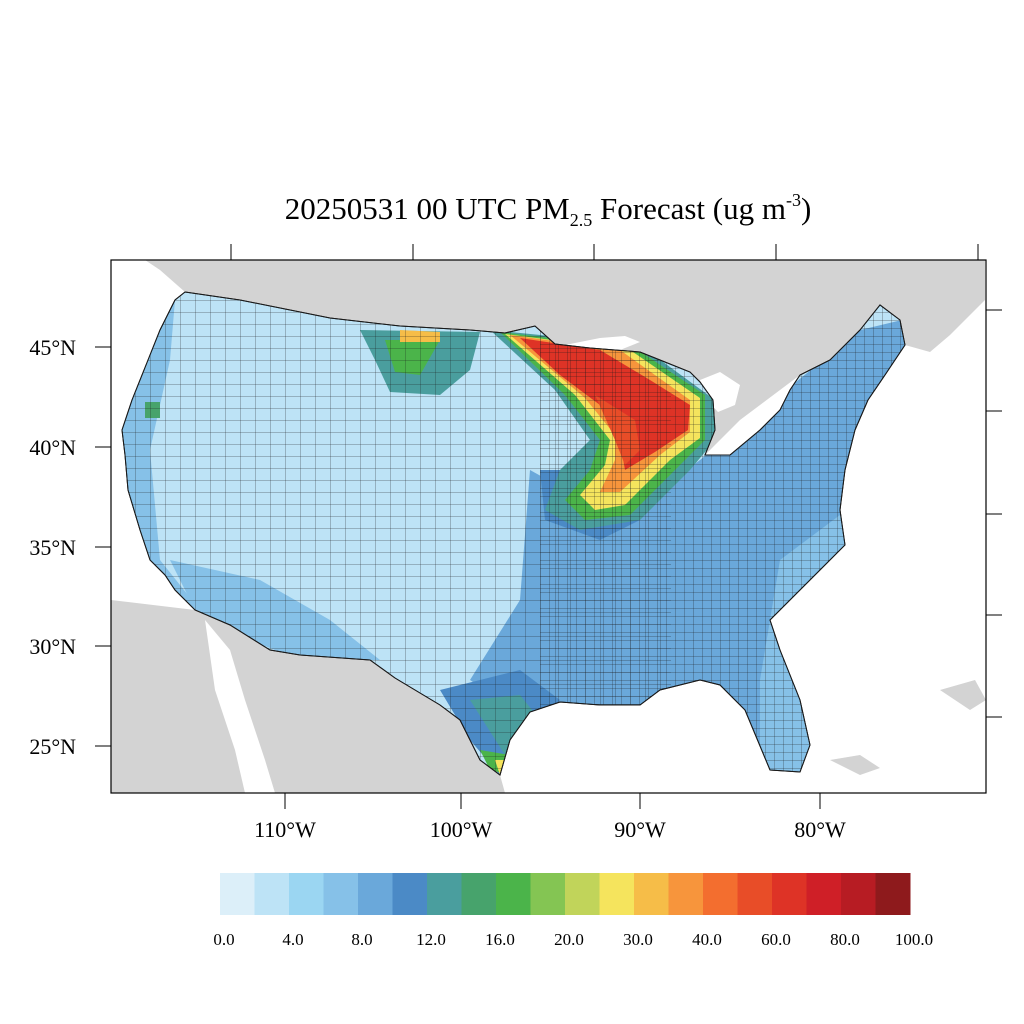 Image resolution: width=1024 pixels, height=1024 pixels. I want to click on colorbar-tick-label: 30.0, so click(638, 939).